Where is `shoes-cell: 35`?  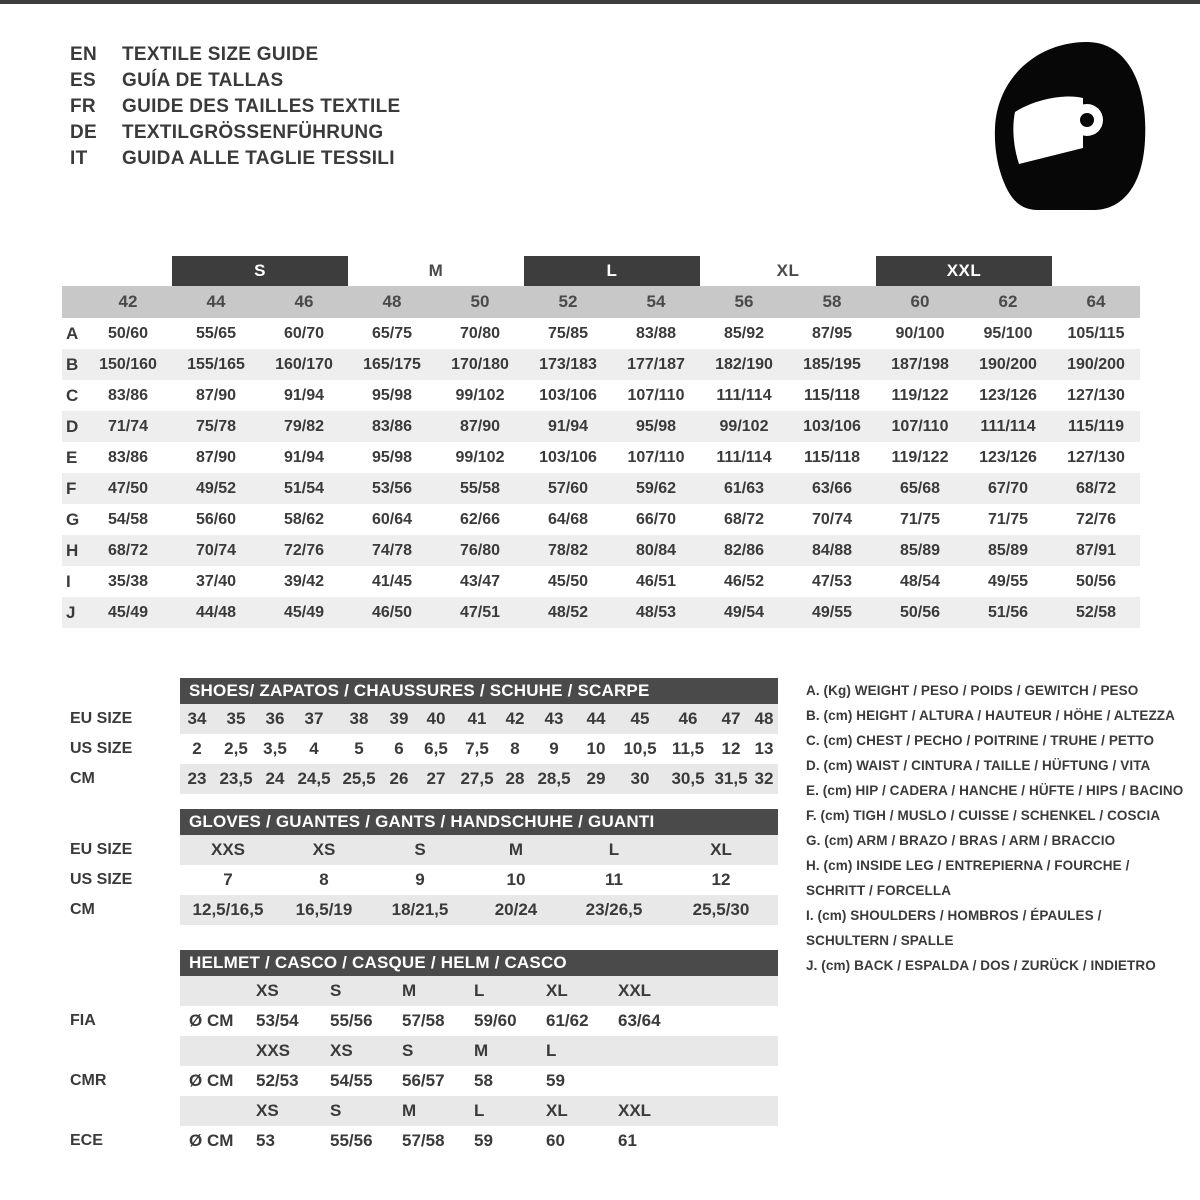 shoes-cell: 35 is located at coordinates (236, 718).